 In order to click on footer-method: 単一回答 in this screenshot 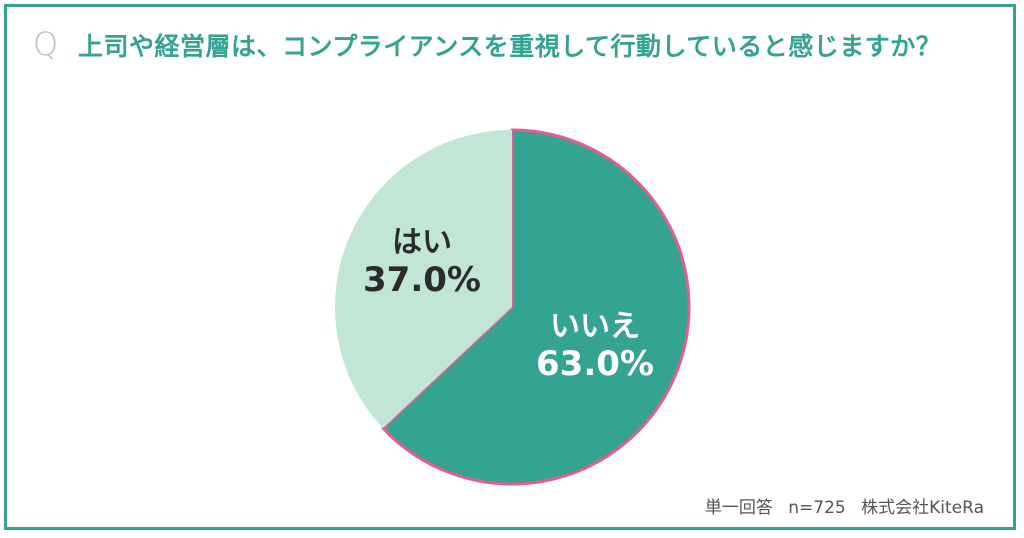, I will do `click(738, 508)`.